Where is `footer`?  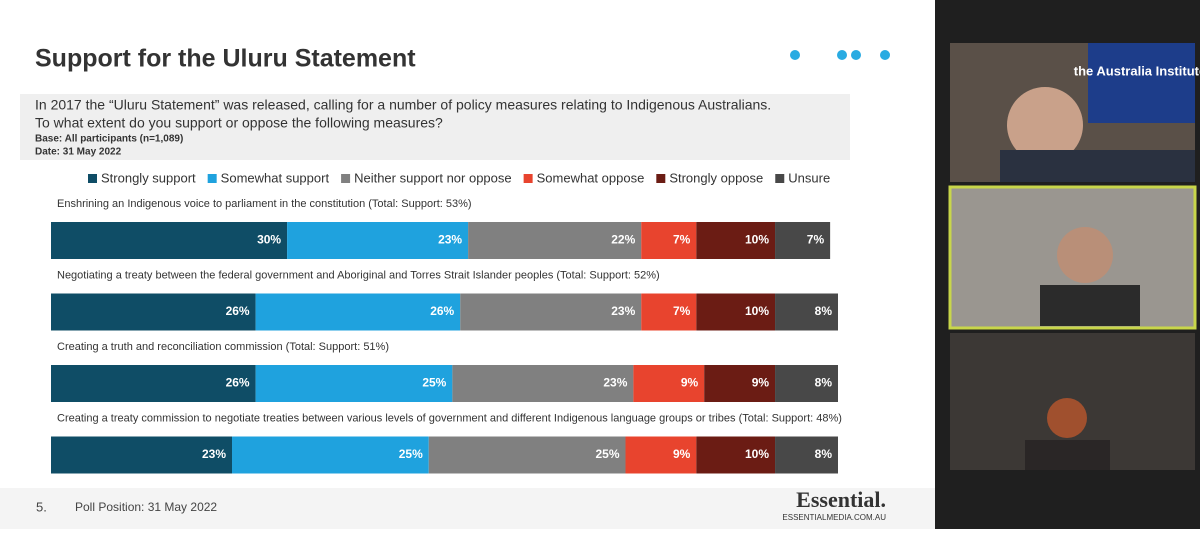 footer is located at coordinates (467, 508).